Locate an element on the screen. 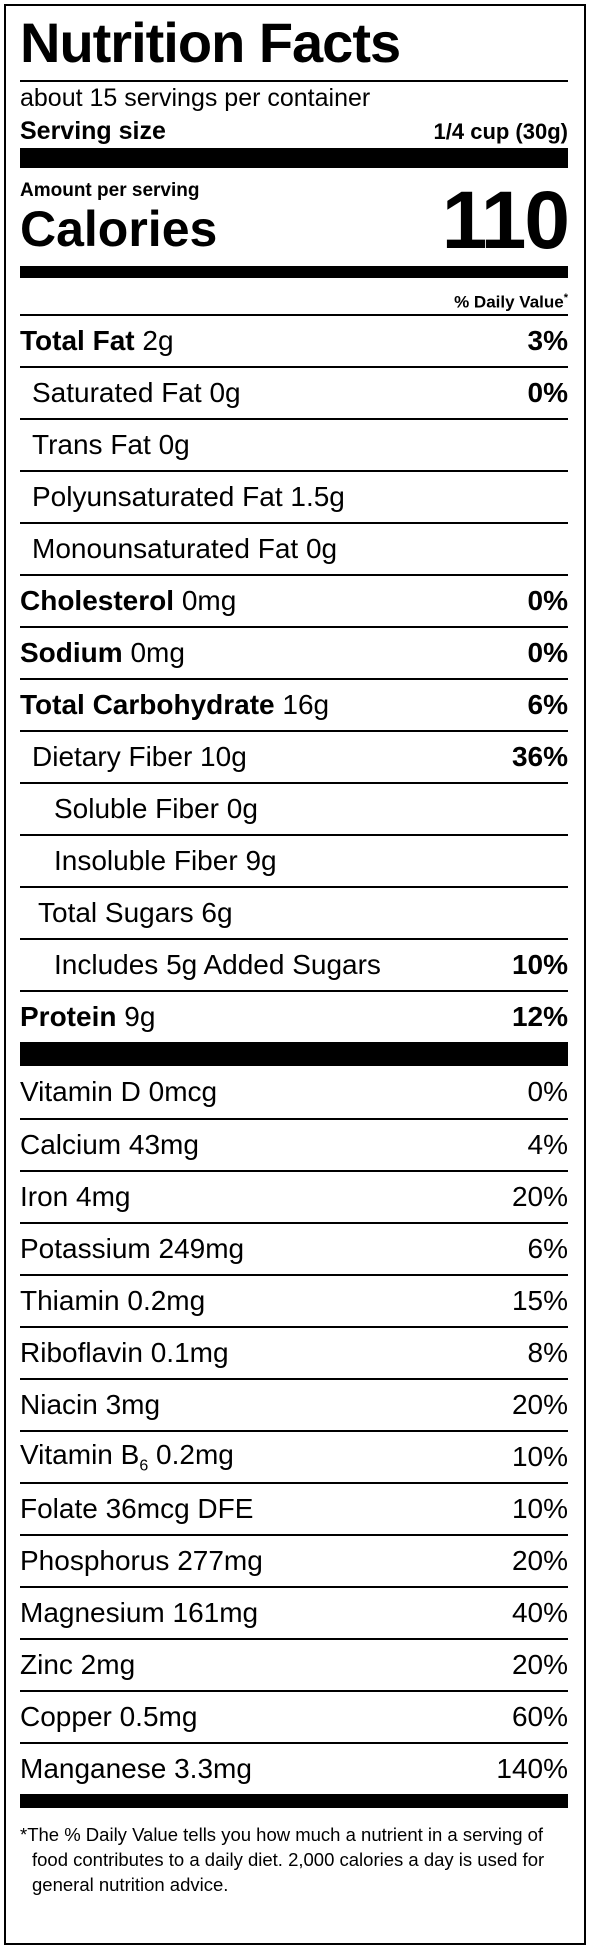 The width and height of the screenshot is (590, 1949). nutrient-row: Sodium 0mg 0% is located at coordinates (294, 652).